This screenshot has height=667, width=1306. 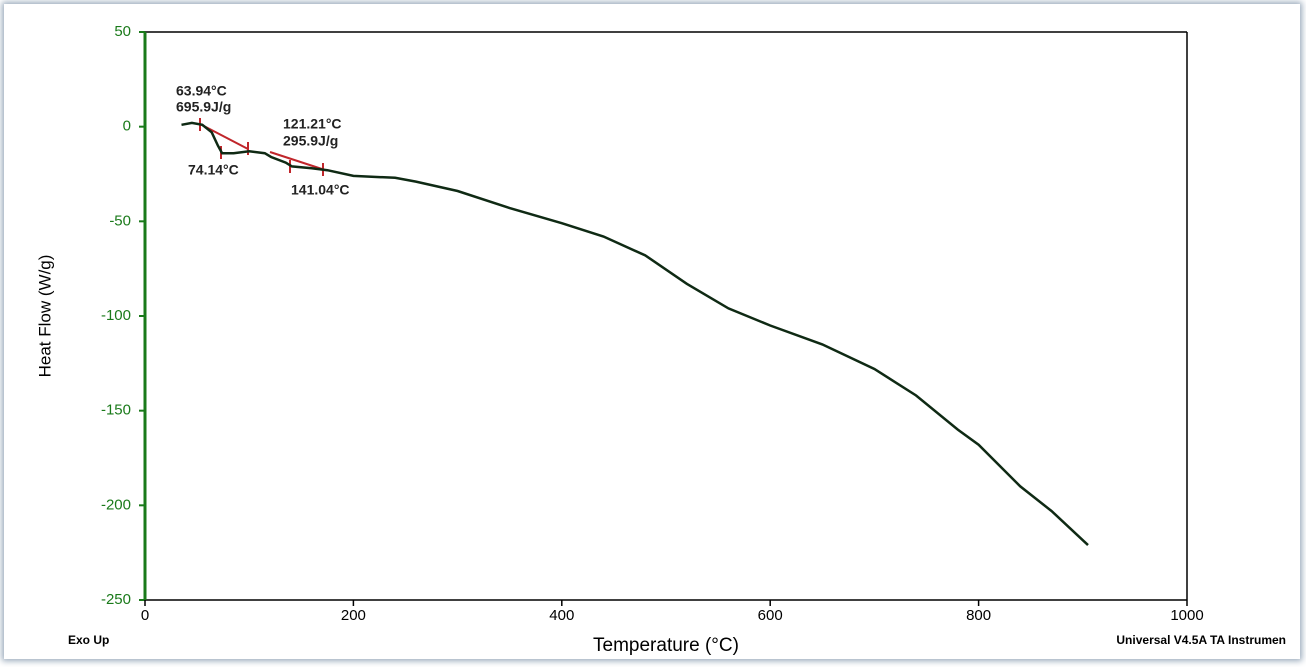 I want to click on y-axis-label: Heat Flow (W/g), so click(x=44, y=316).